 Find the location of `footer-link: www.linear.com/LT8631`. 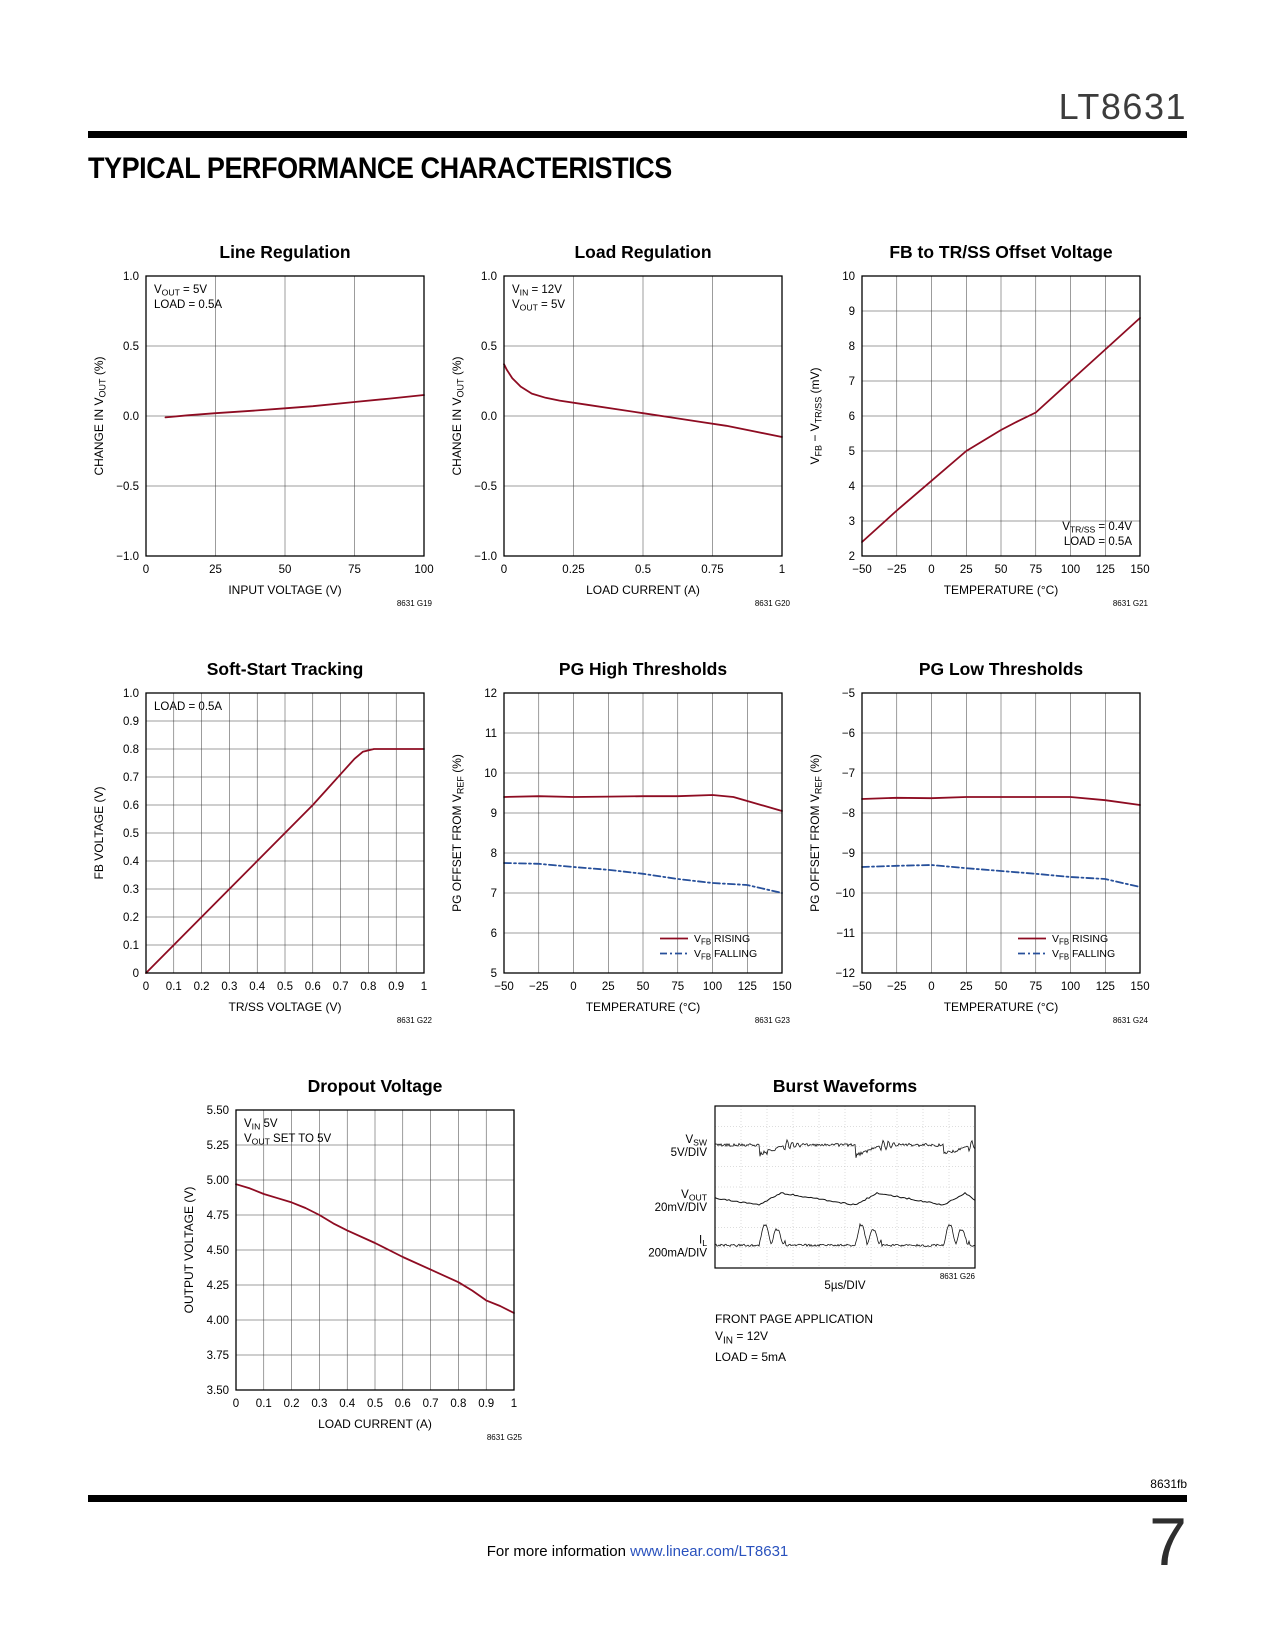

footer-link: www.linear.com/LT8631 is located at coordinates (709, 1551).